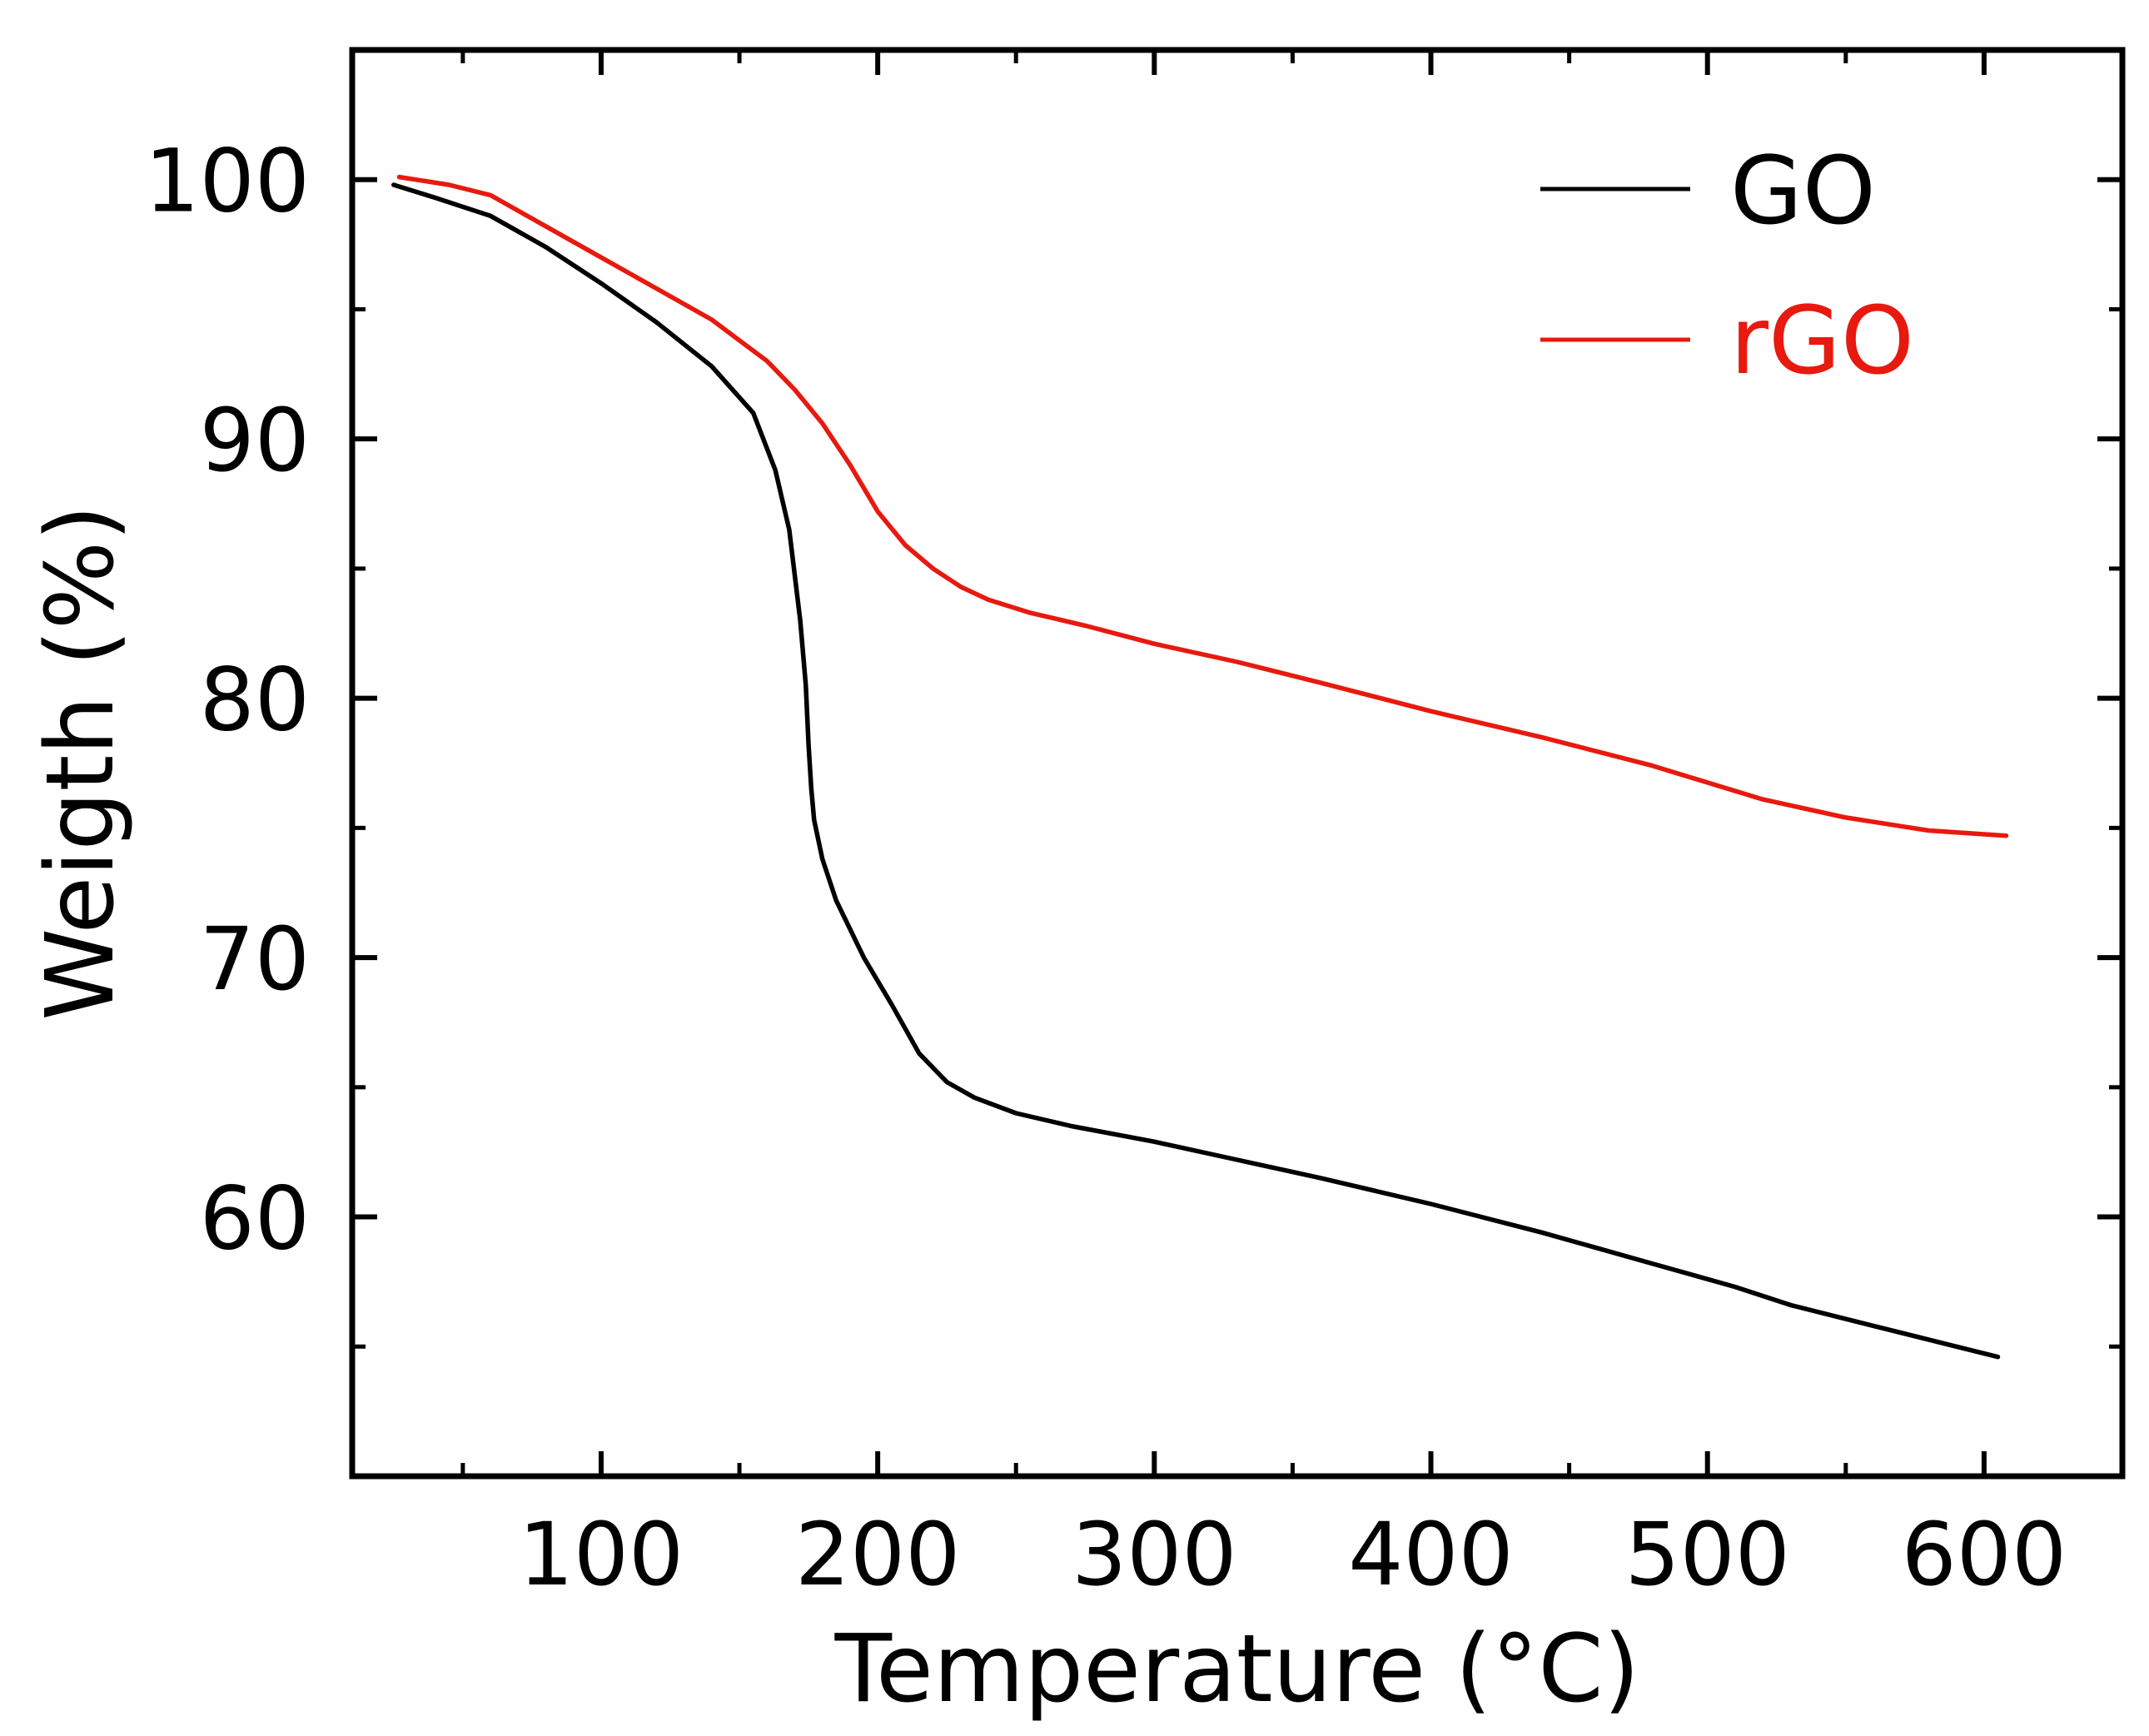 Image resolution: width=2149 pixels, height=1736 pixels. What do you see at coordinates (1727, 266) in the screenshot?
I see `legend: GO rGO` at bounding box center [1727, 266].